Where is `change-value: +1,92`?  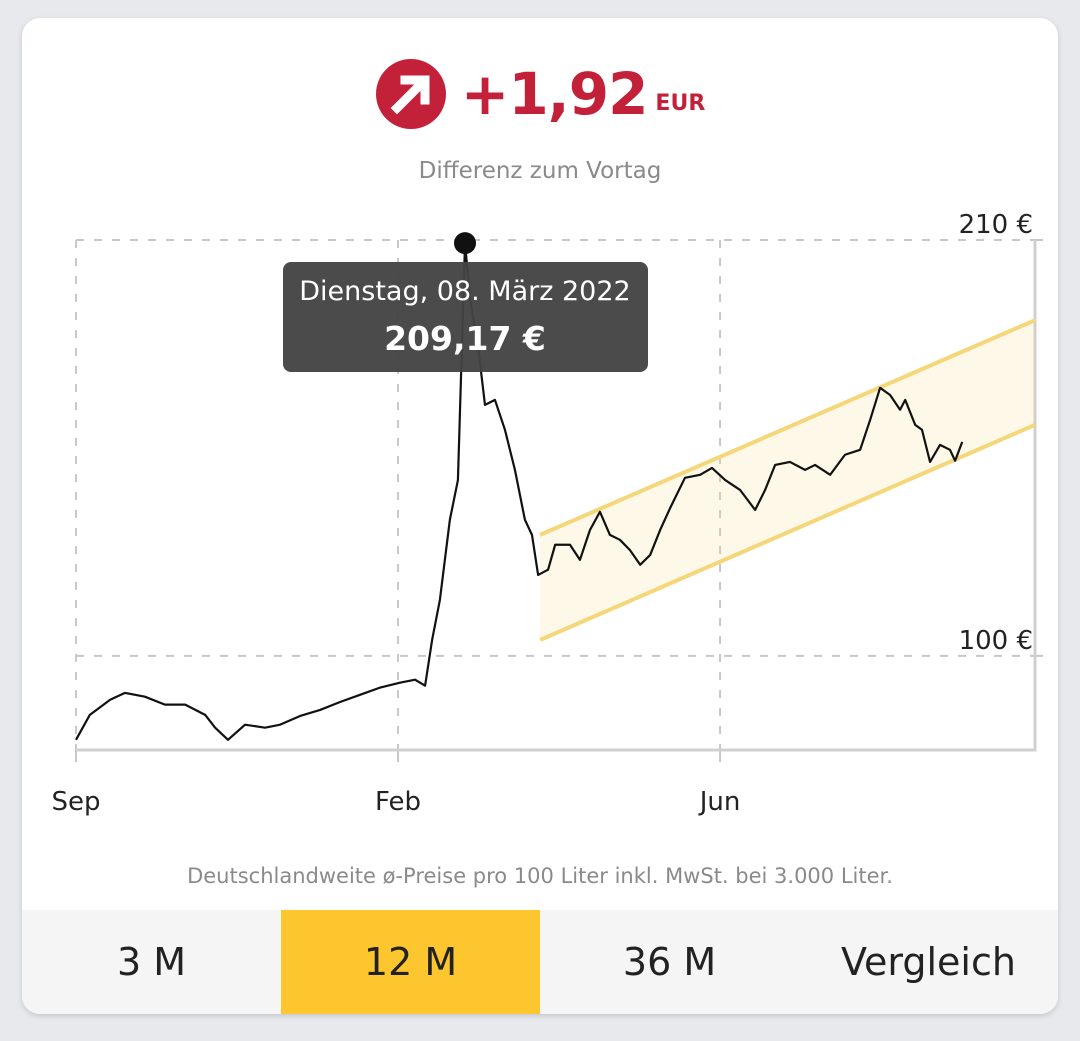 change-value: +1,92 is located at coordinates (554, 94).